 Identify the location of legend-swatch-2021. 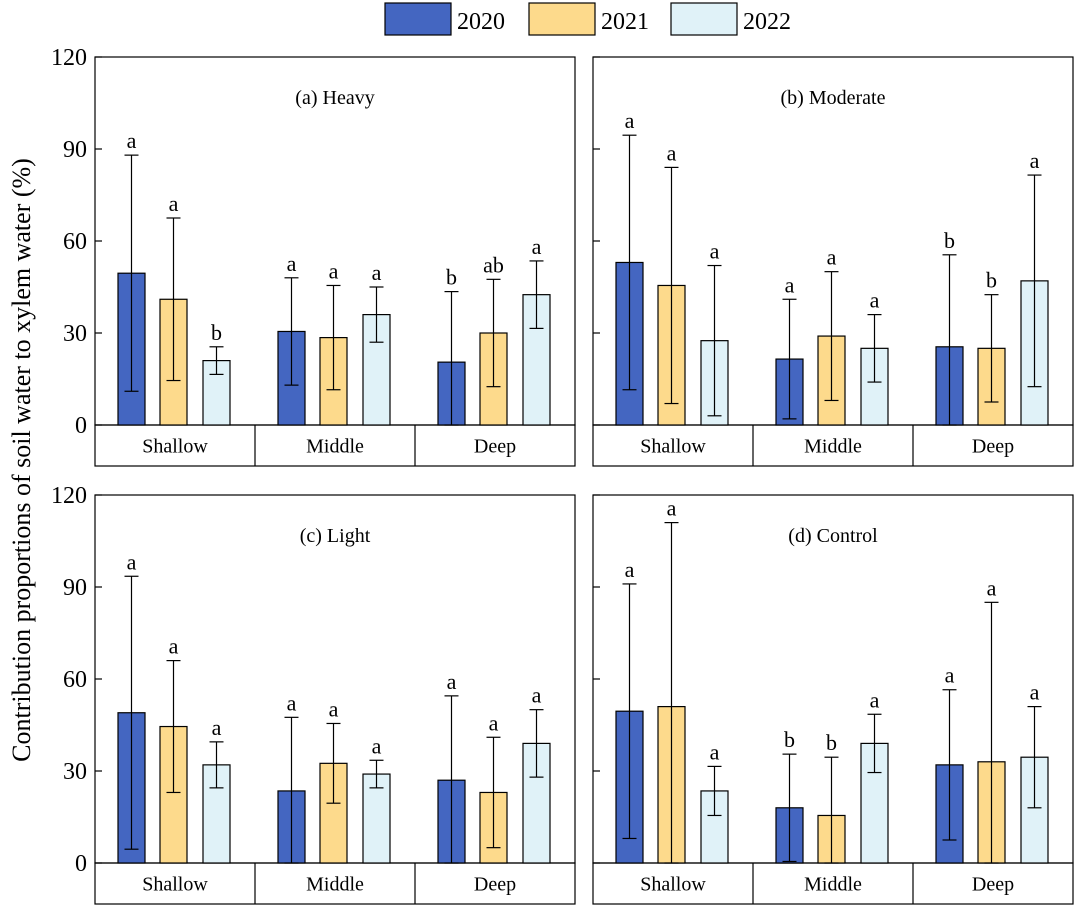
(562, 19).